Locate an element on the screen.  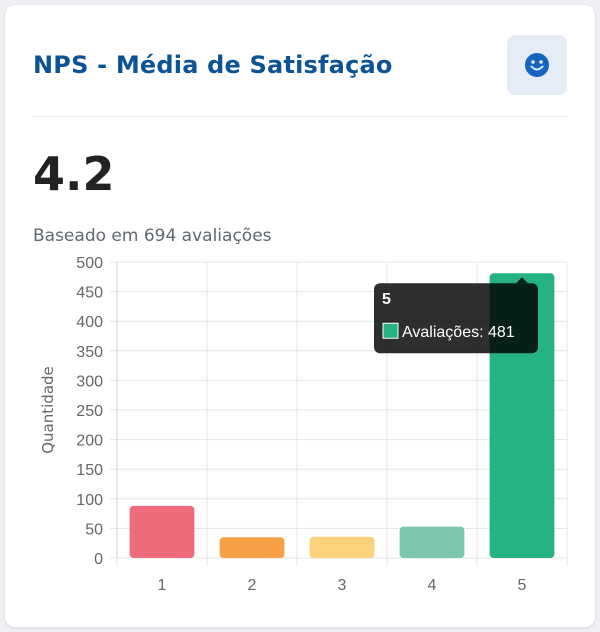
smiley-face-icon is located at coordinates (537, 65).